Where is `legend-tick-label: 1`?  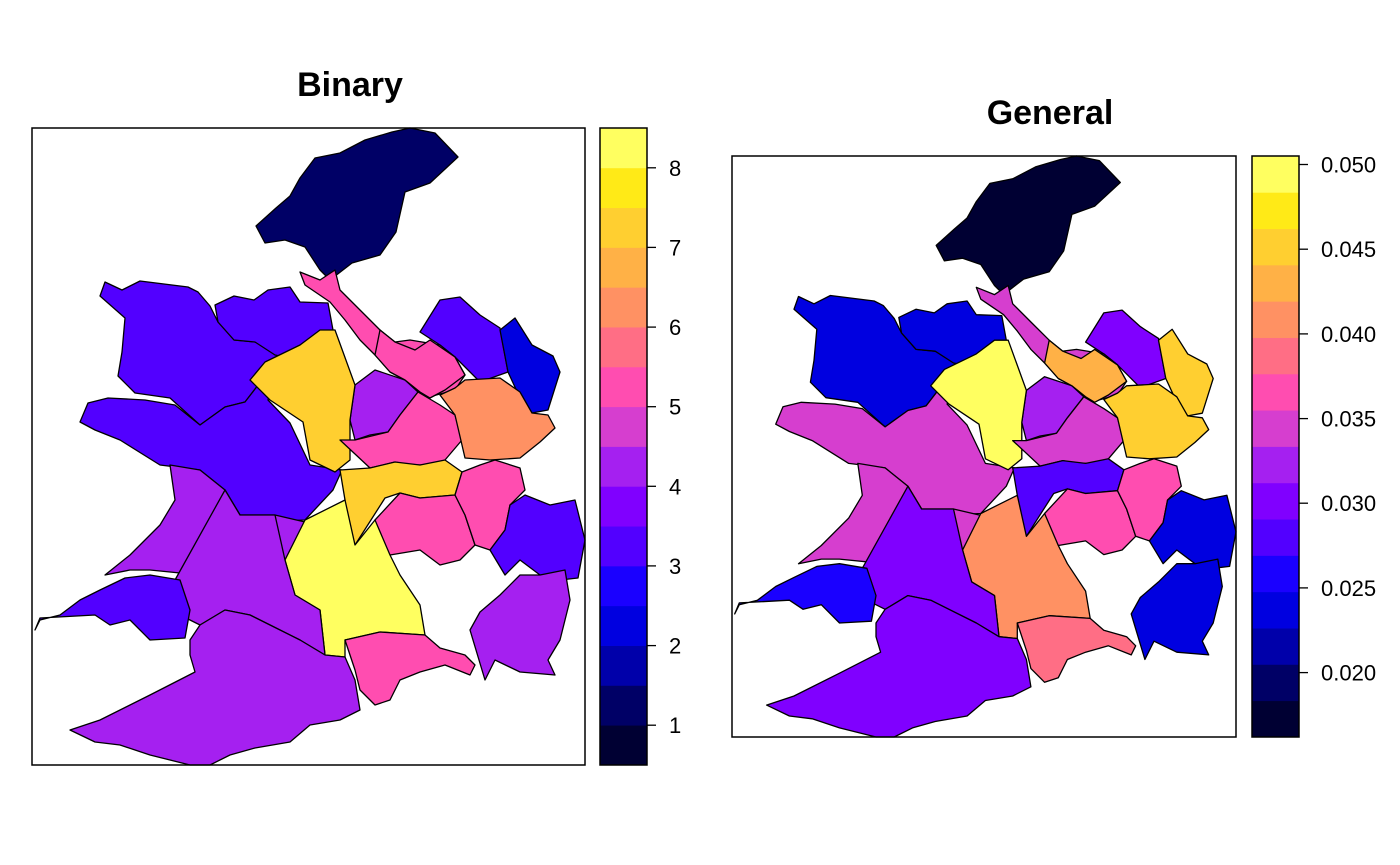
legend-tick-label: 1 is located at coordinates (675, 725).